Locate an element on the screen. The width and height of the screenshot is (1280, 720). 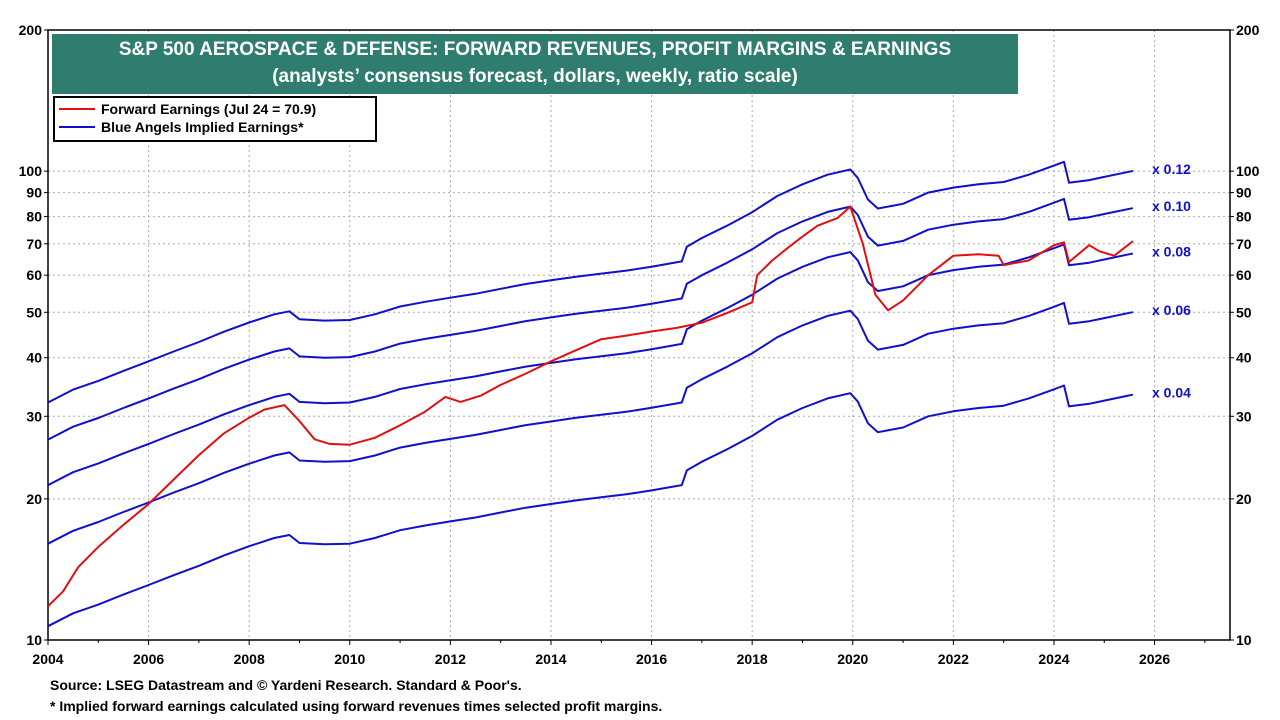
x-tick-label: 2014 is located at coordinates (550, 659).